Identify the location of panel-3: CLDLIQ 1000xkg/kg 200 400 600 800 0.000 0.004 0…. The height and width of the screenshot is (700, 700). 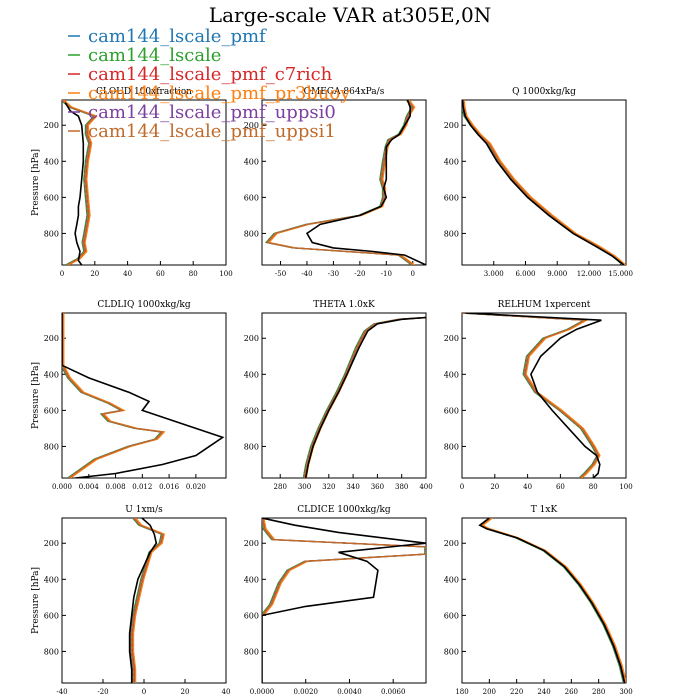
(129, 395).